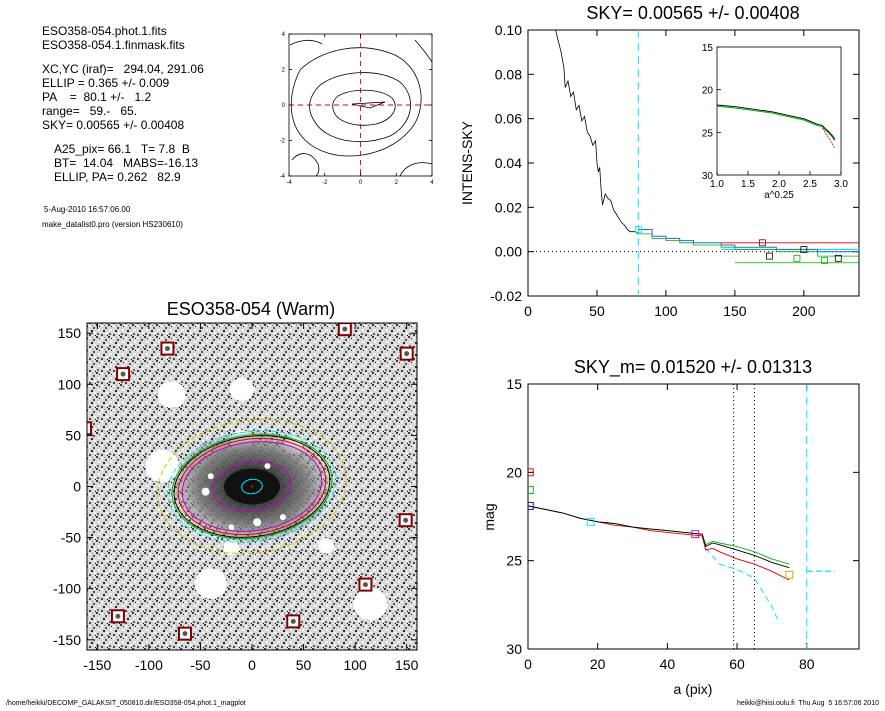  Describe the element at coordinates (514, 472) in the screenshot. I see `mag-y-label: 20` at that location.